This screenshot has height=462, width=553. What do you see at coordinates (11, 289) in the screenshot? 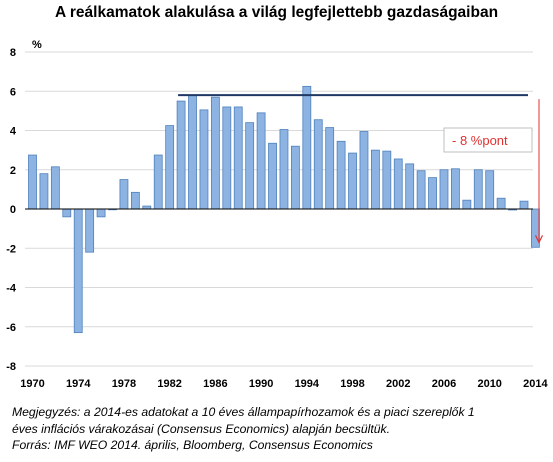
I see `y-tick-label: -4` at bounding box center [11, 289].